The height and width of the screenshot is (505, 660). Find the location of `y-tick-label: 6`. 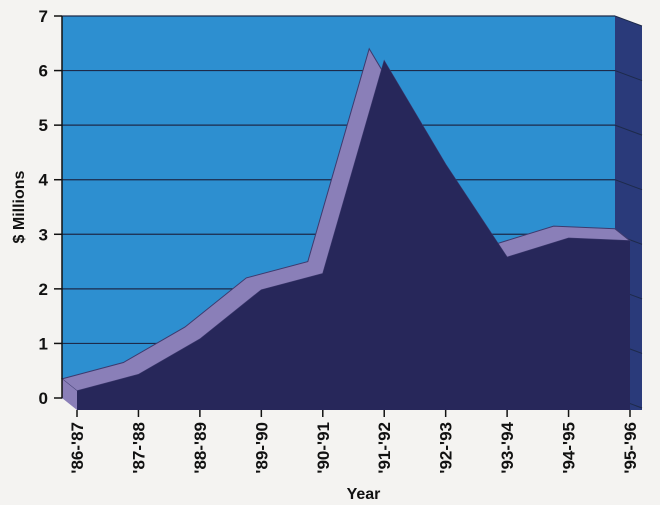

y-tick-label: 6 is located at coordinates (43, 71).